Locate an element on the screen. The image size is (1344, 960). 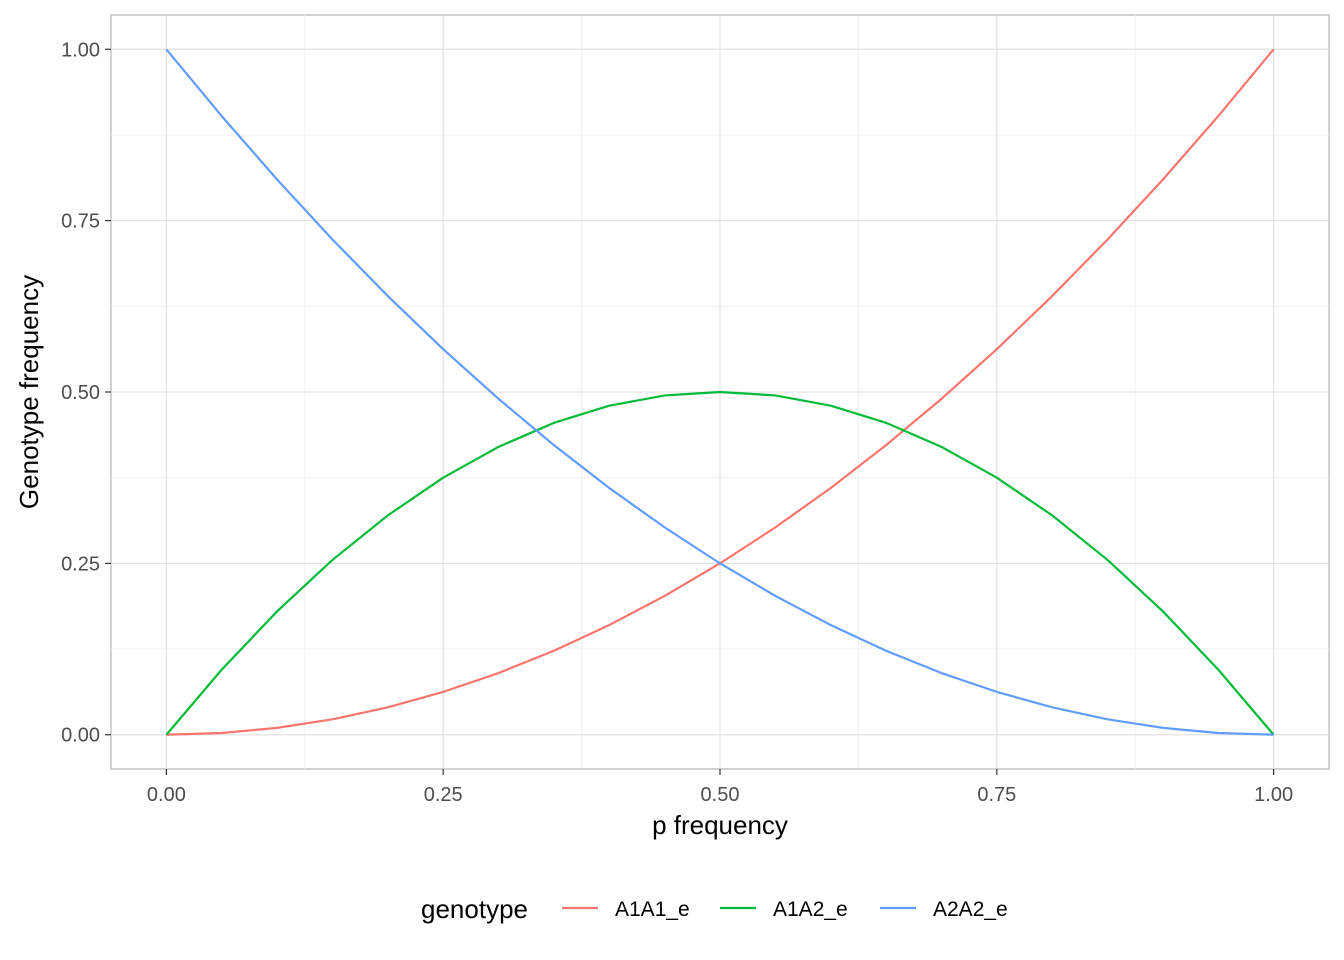
legend: genotype A1A1_e A1A2_e A2A2_e is located at coordinates (714, 909).